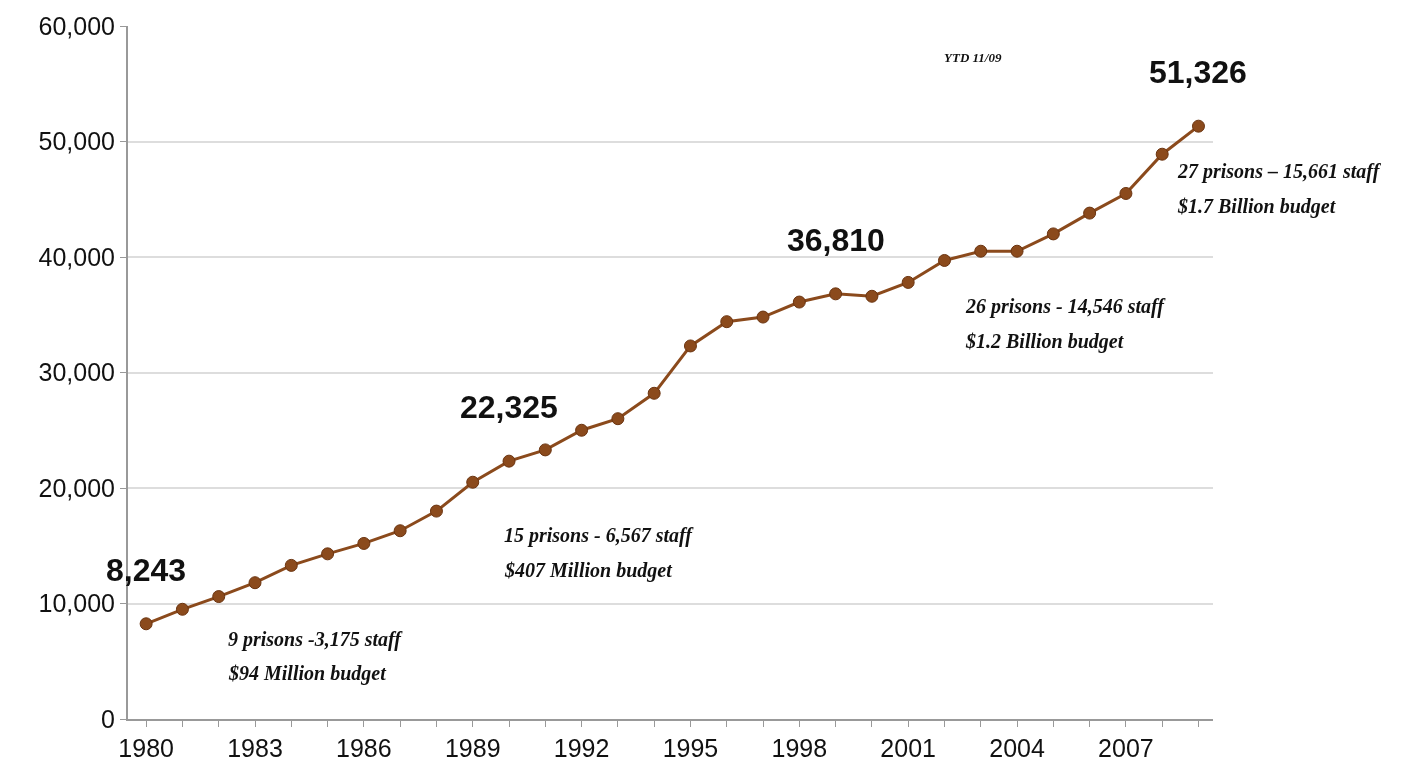 This screenshot has height=781, width=1428. Describe the element at coordinates (76, 603) in the screenshot. I see `y-tick-label: 10,000` at that location.